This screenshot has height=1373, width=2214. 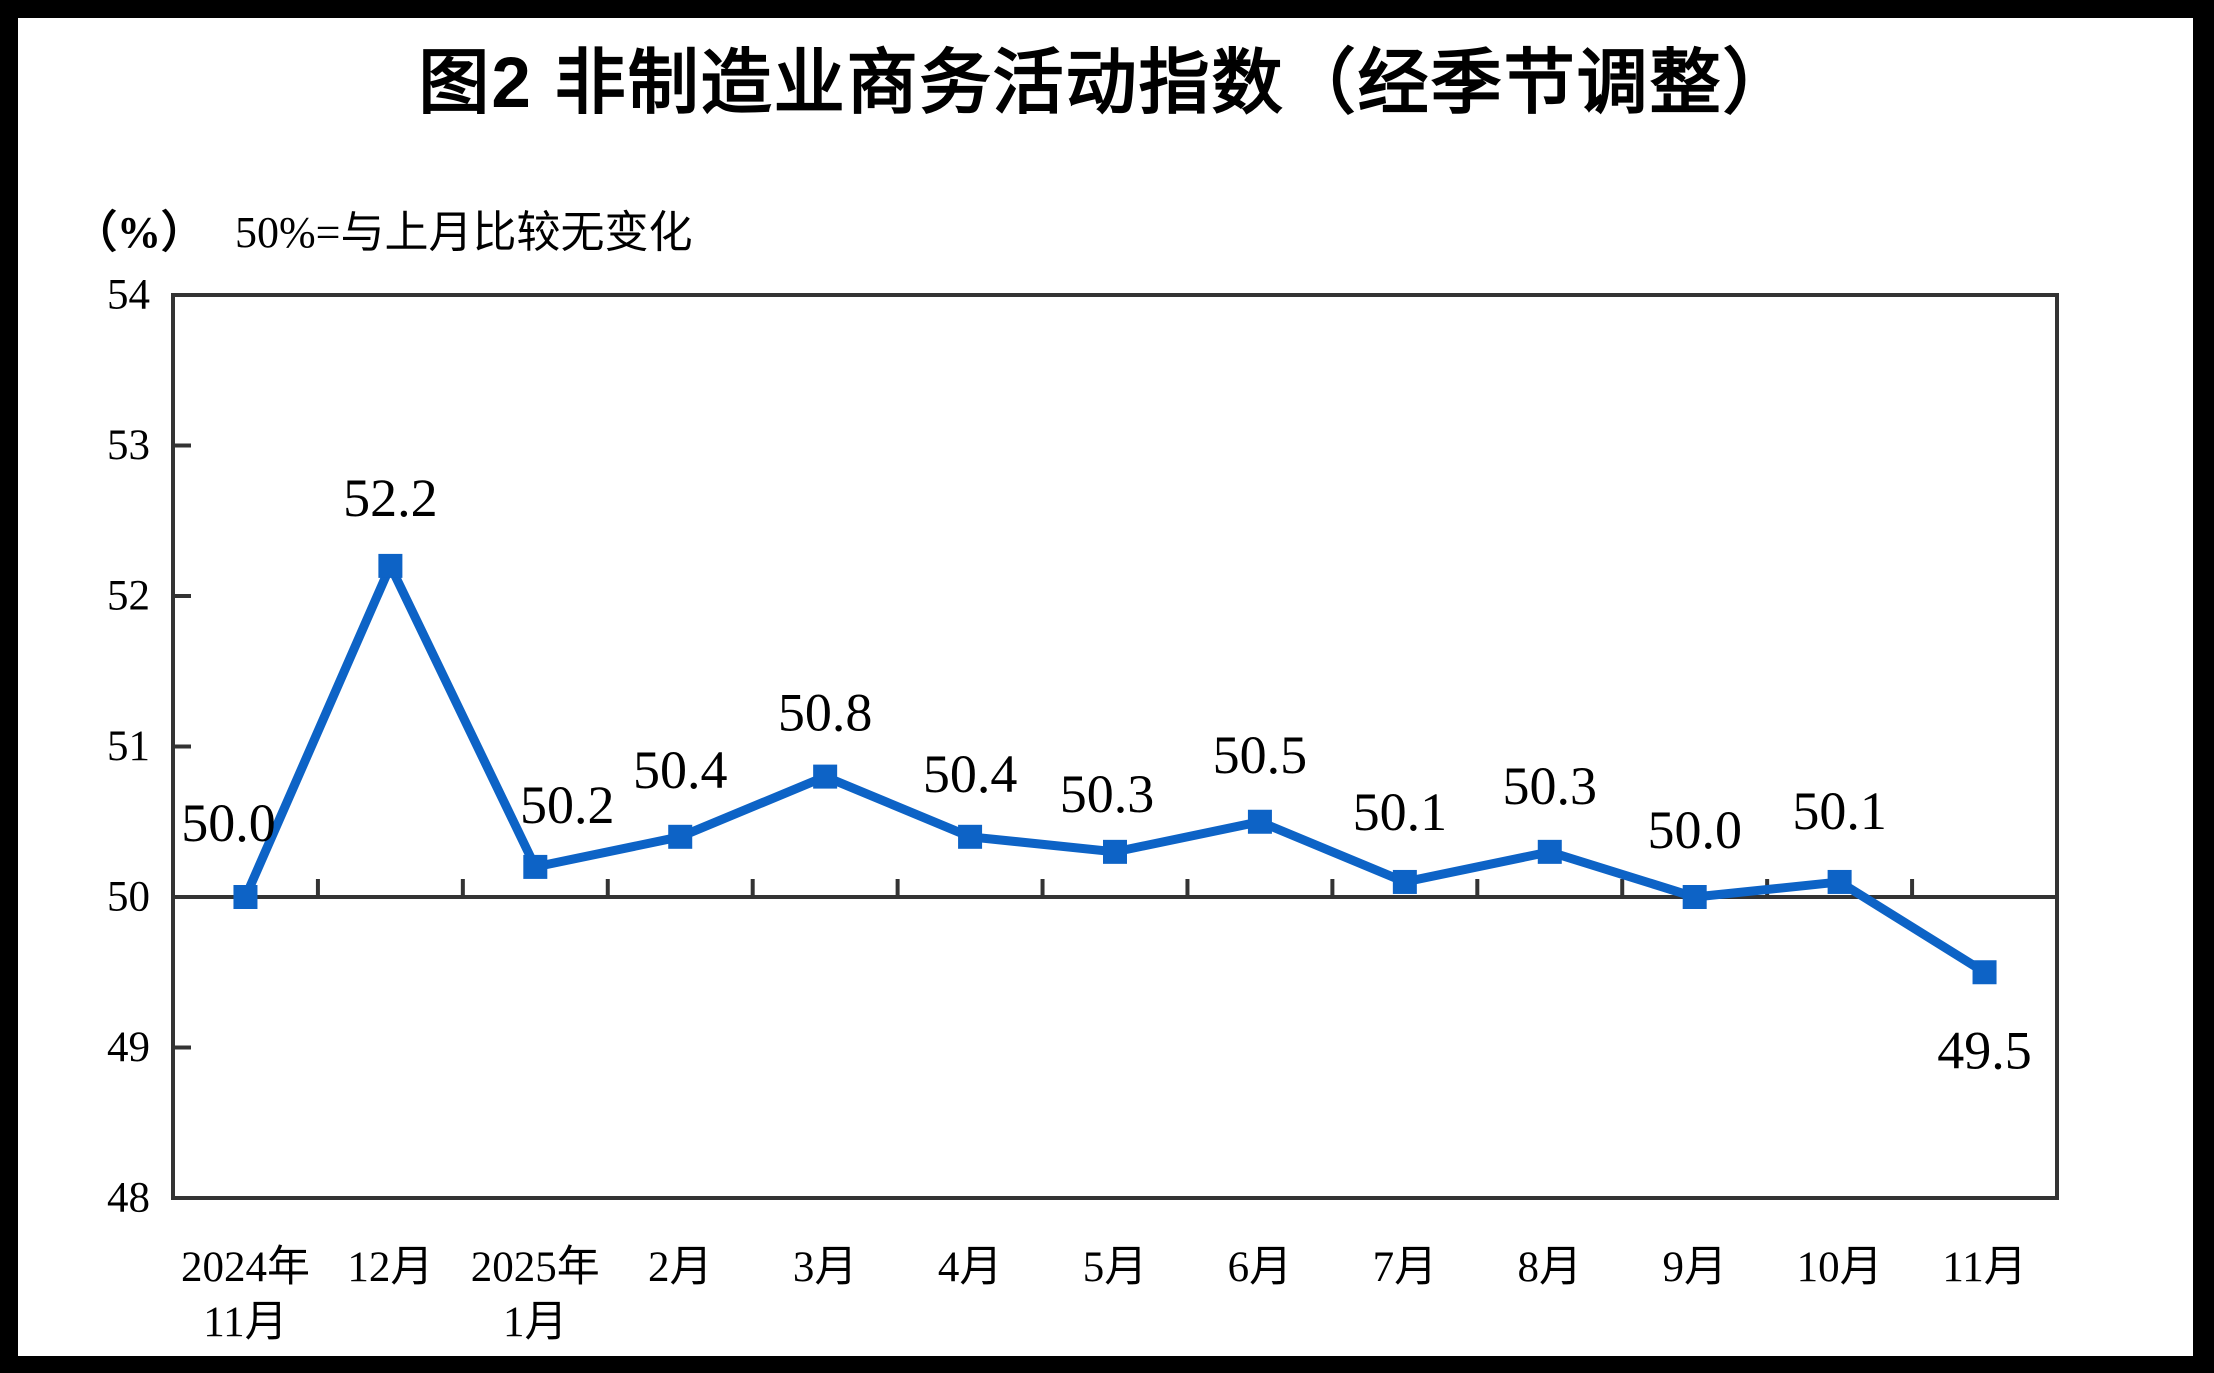 I want to click on data-label: 50.2, so click(x=567, y=805).